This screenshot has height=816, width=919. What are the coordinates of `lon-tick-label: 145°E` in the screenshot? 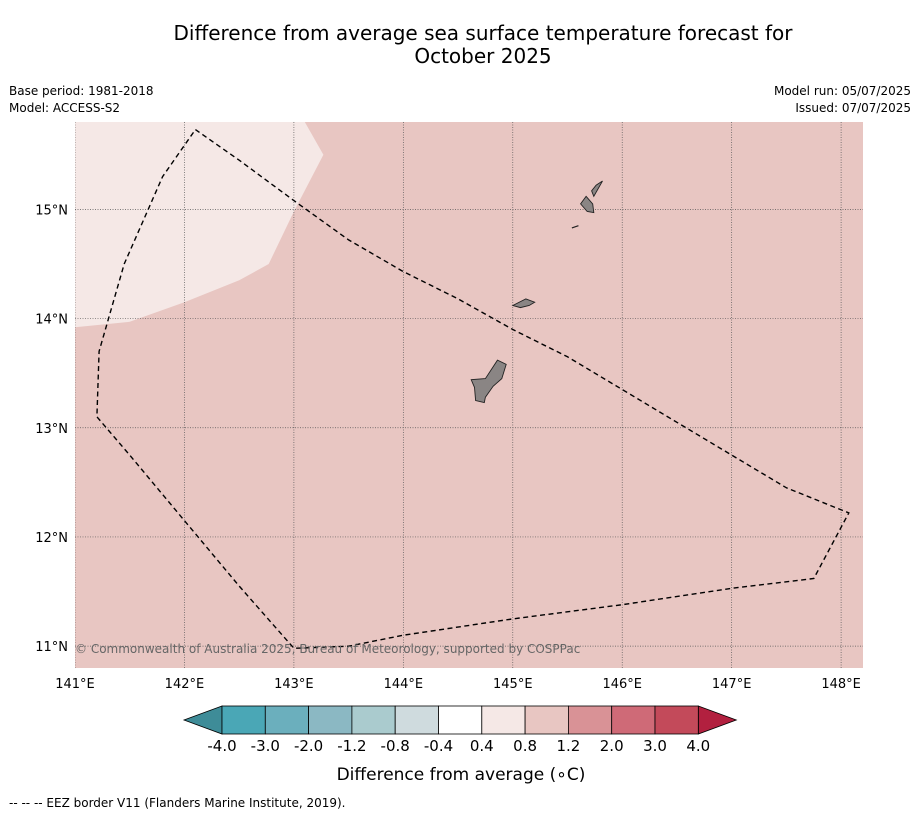 It's located at (513, 684).